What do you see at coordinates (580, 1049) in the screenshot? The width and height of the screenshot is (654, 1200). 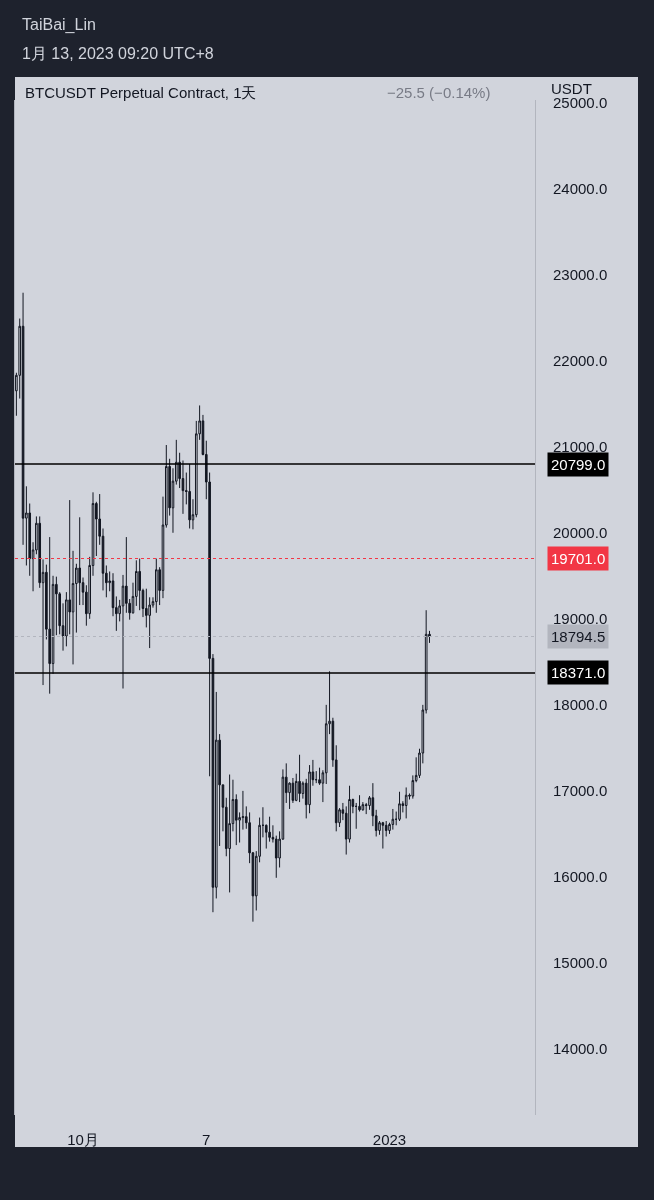 I see `y-tick-label: 14000.0` at bounding box center [580, 1049].